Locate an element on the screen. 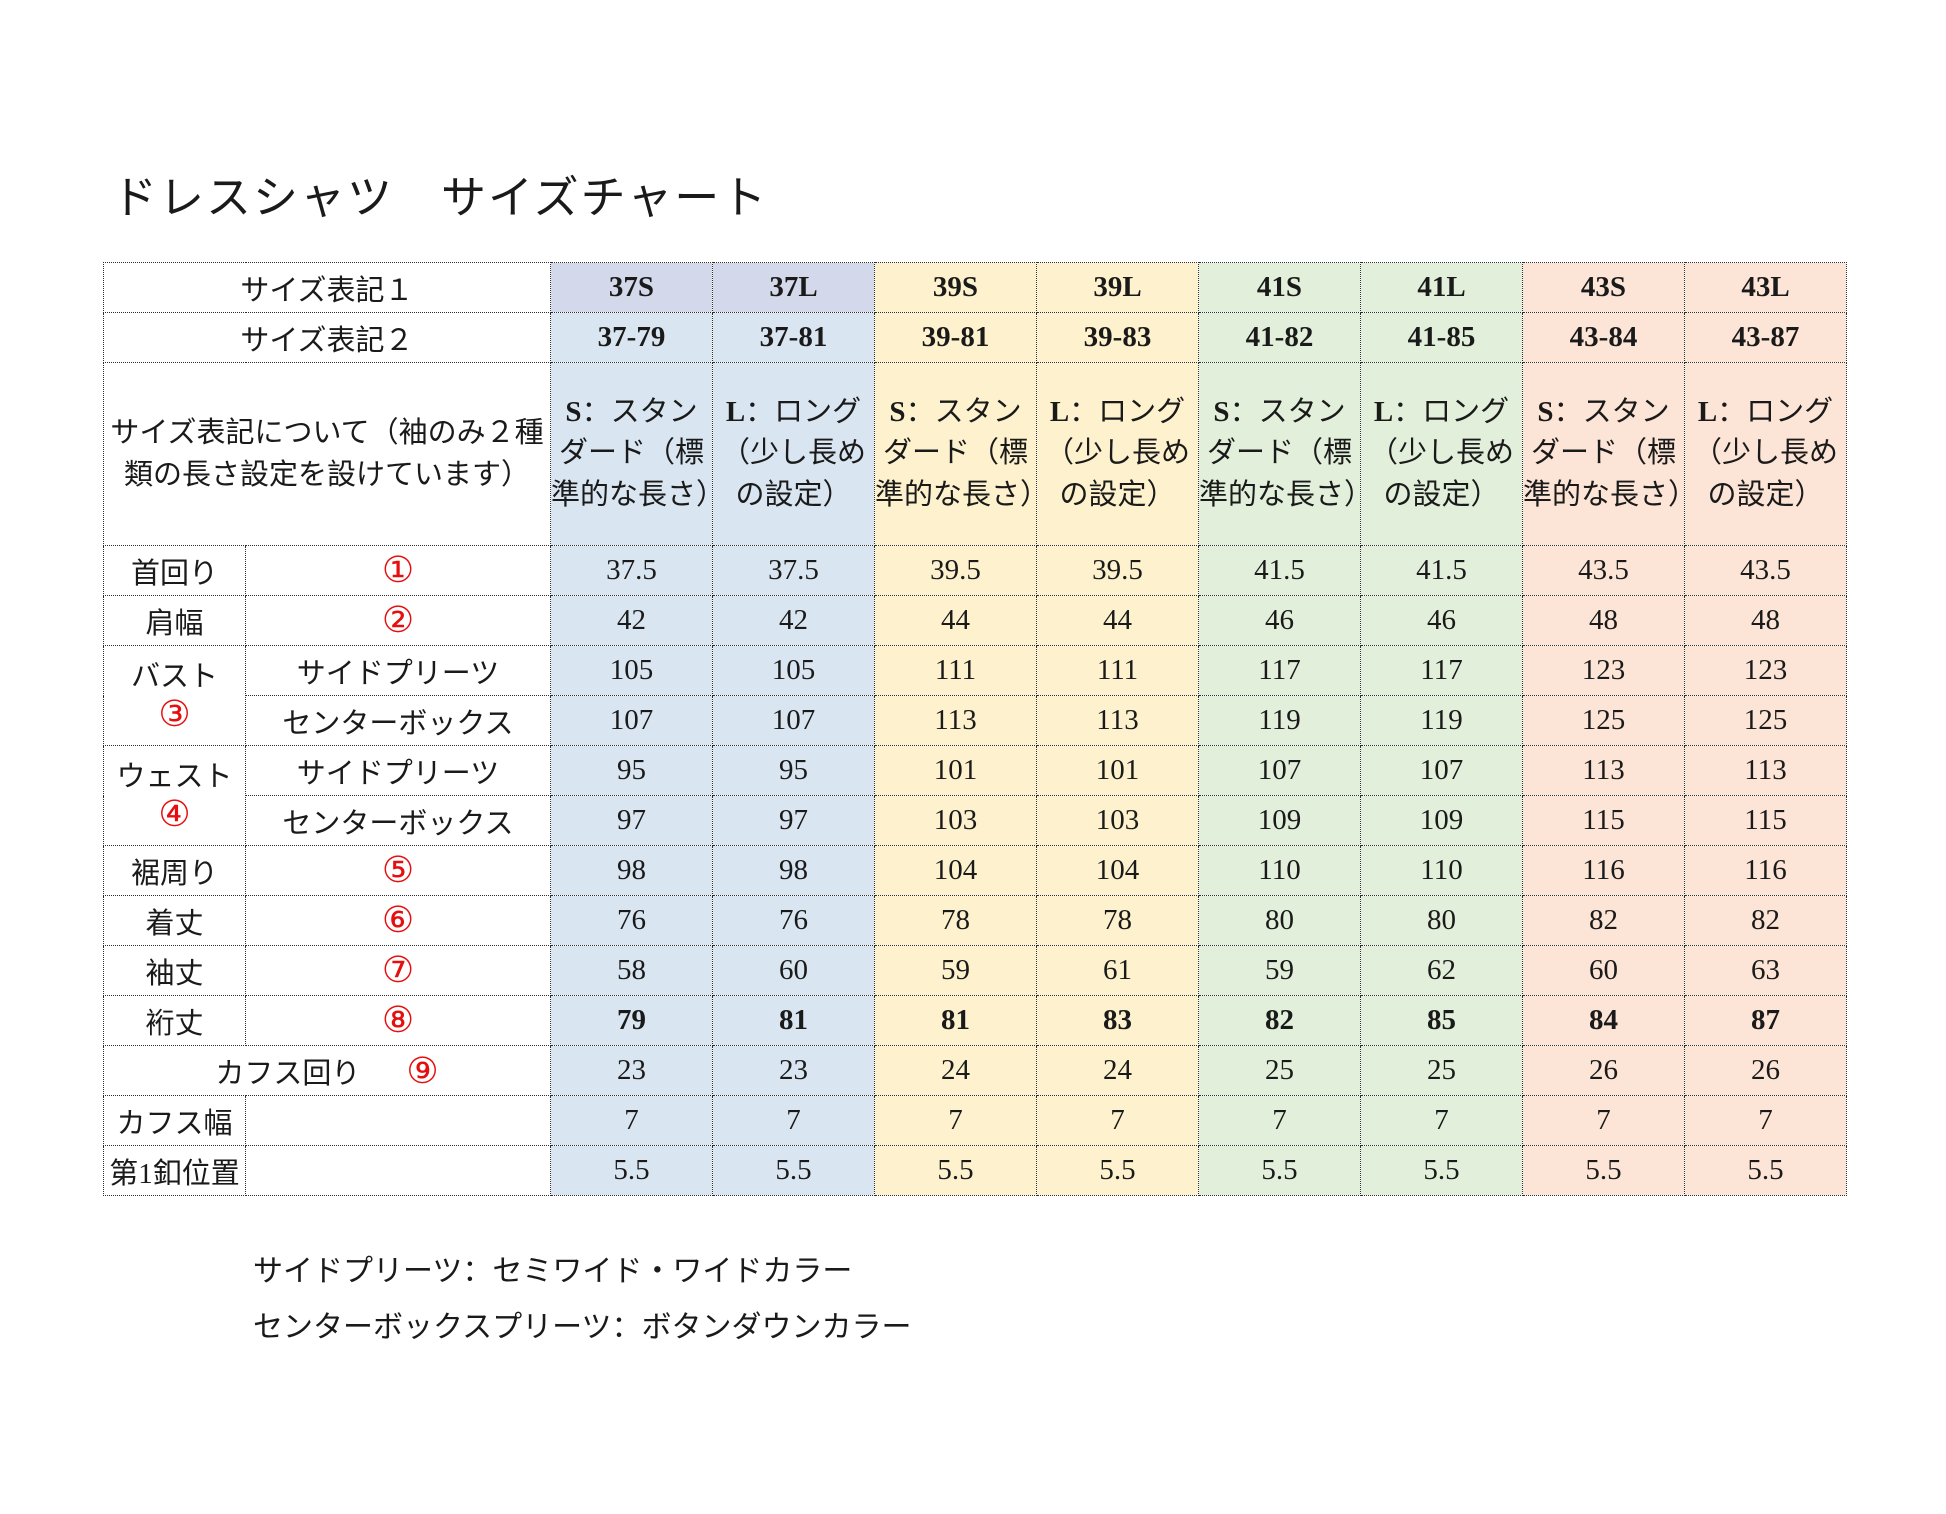  value-cell: 84 is located at coordinates (1603, 1020).